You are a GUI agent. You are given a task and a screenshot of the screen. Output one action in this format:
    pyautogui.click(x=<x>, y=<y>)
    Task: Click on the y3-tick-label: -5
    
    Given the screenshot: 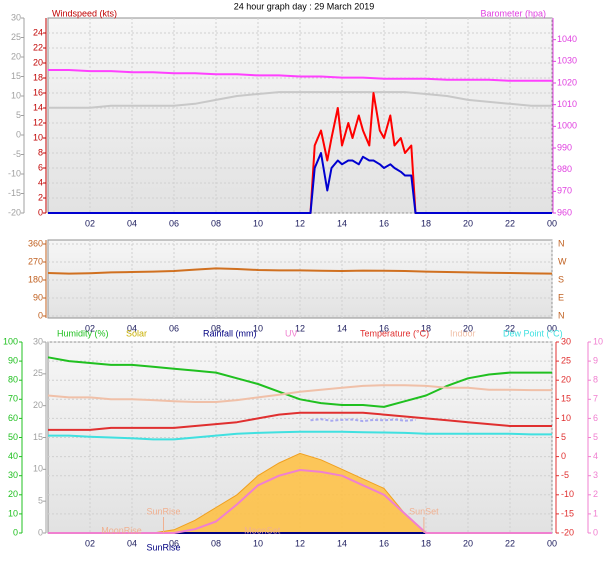 What is the action you would take?
    pyautogui.click(x=17, y=154)
    